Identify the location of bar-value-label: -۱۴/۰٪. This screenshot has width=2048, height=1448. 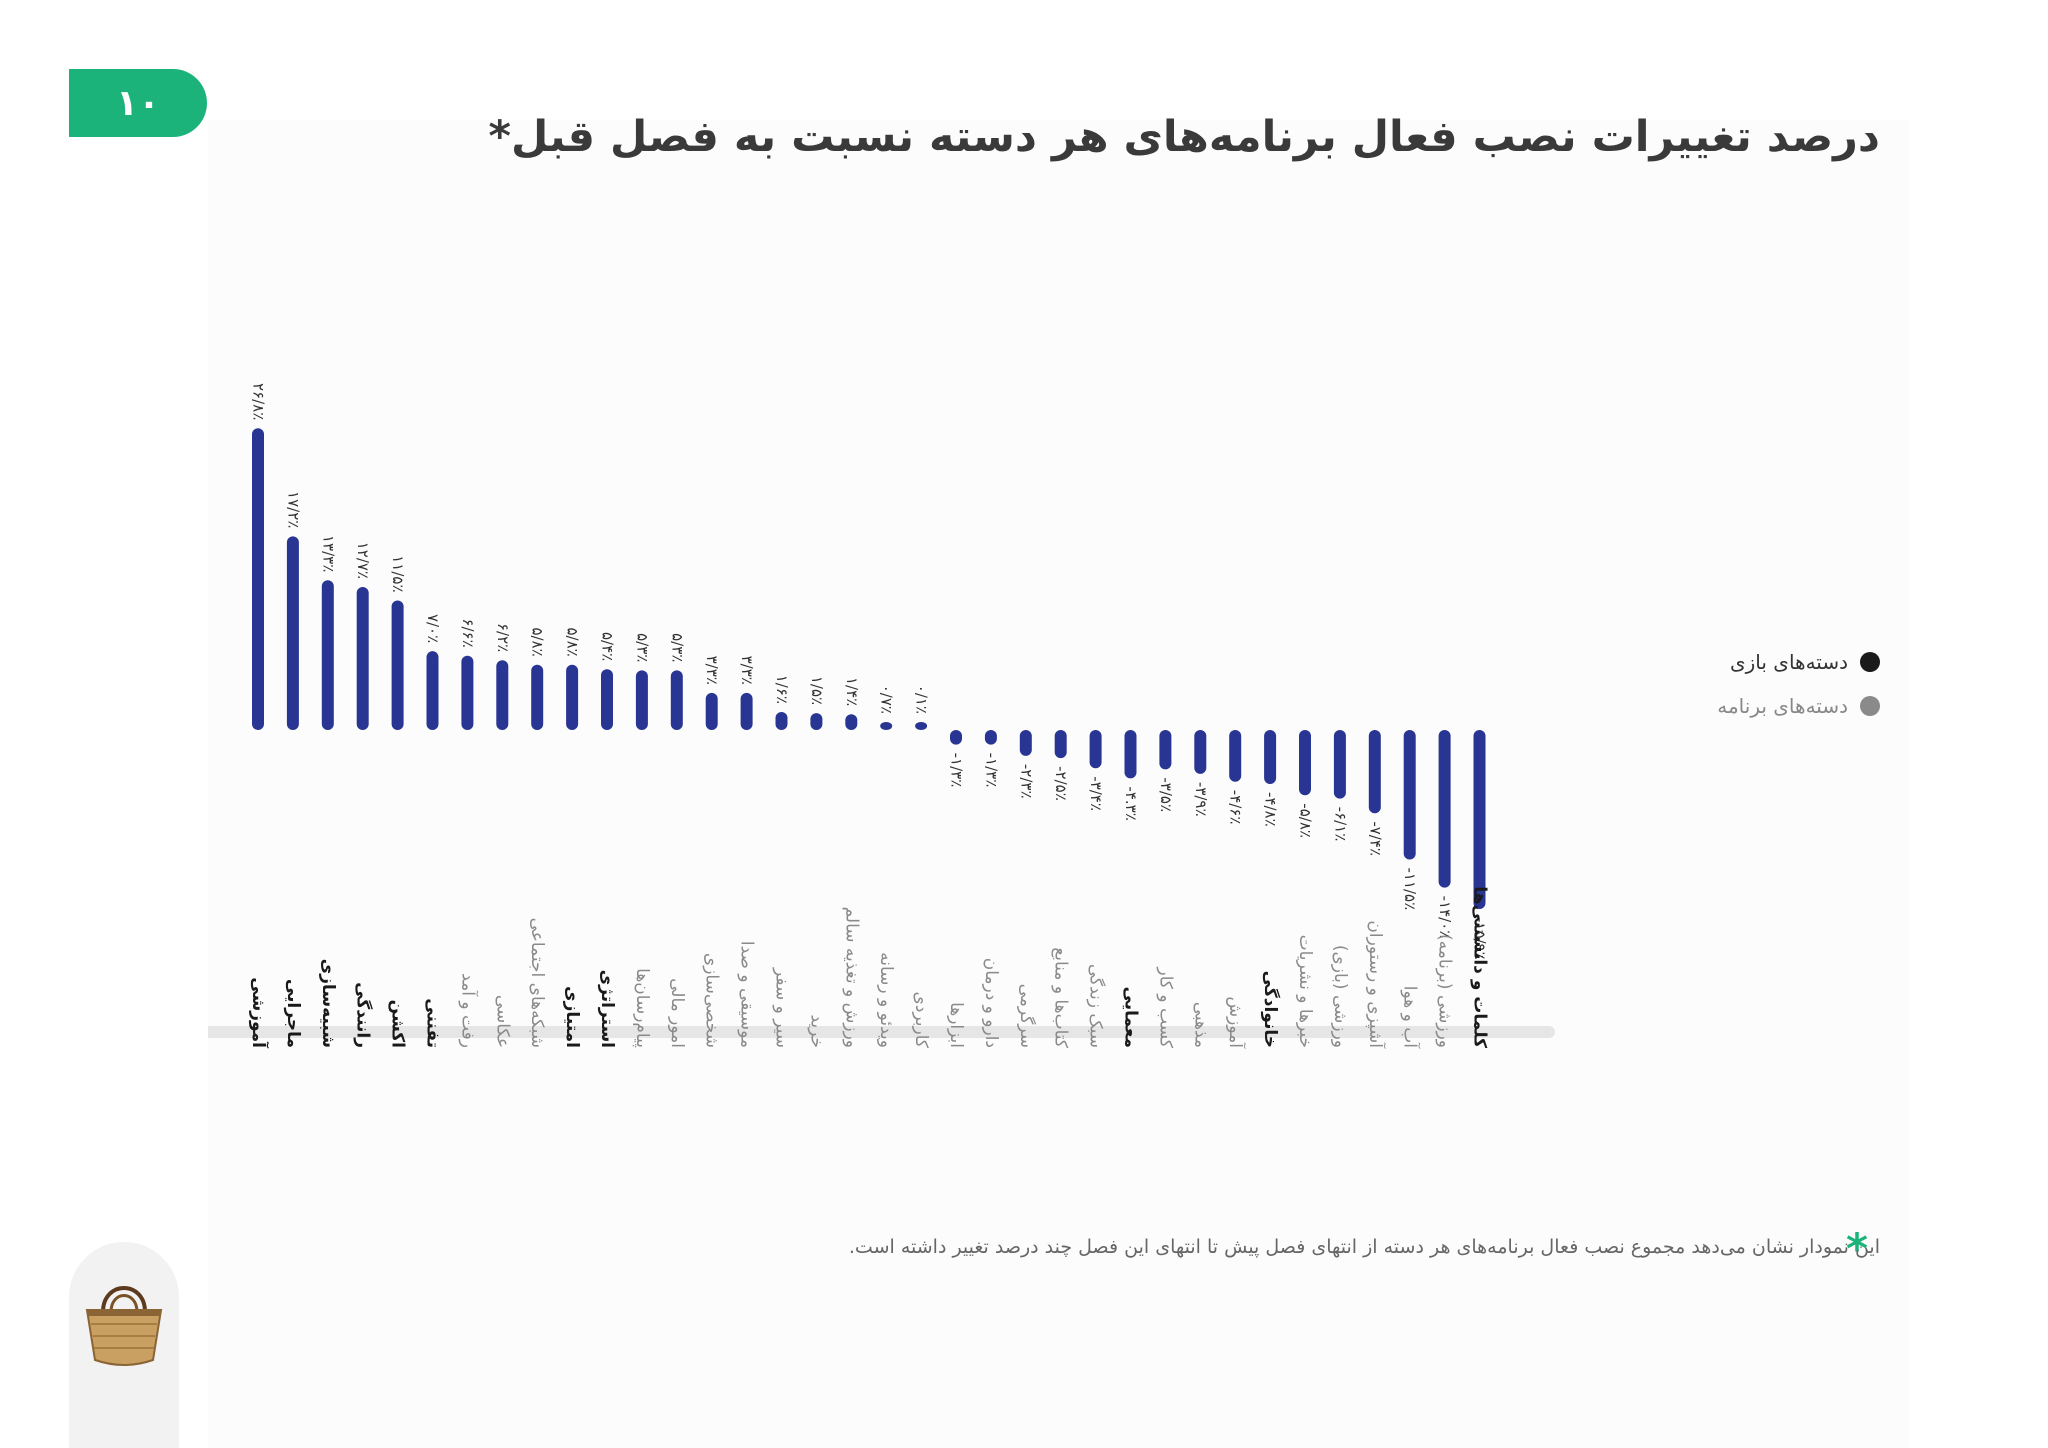
(1445, 917).